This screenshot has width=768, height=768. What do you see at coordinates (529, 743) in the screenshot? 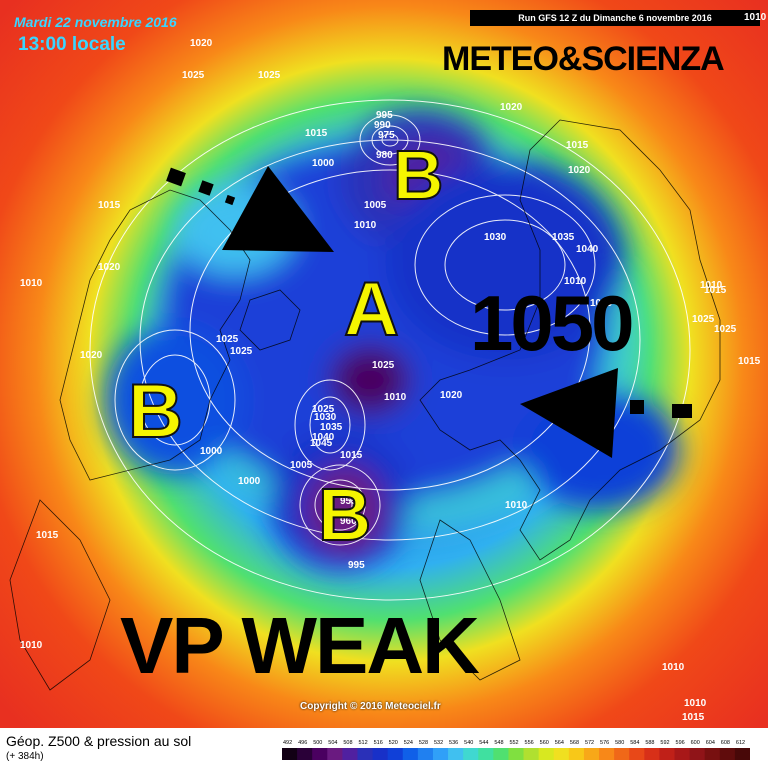
I see `scale-tick-label: 556` at bounding box center [529, 743].